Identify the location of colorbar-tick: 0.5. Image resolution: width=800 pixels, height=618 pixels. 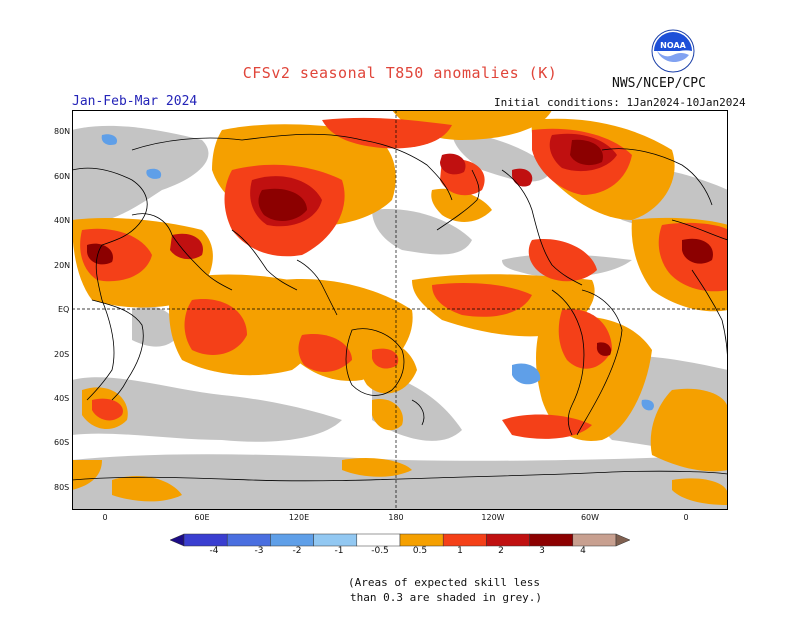
(420, 551).